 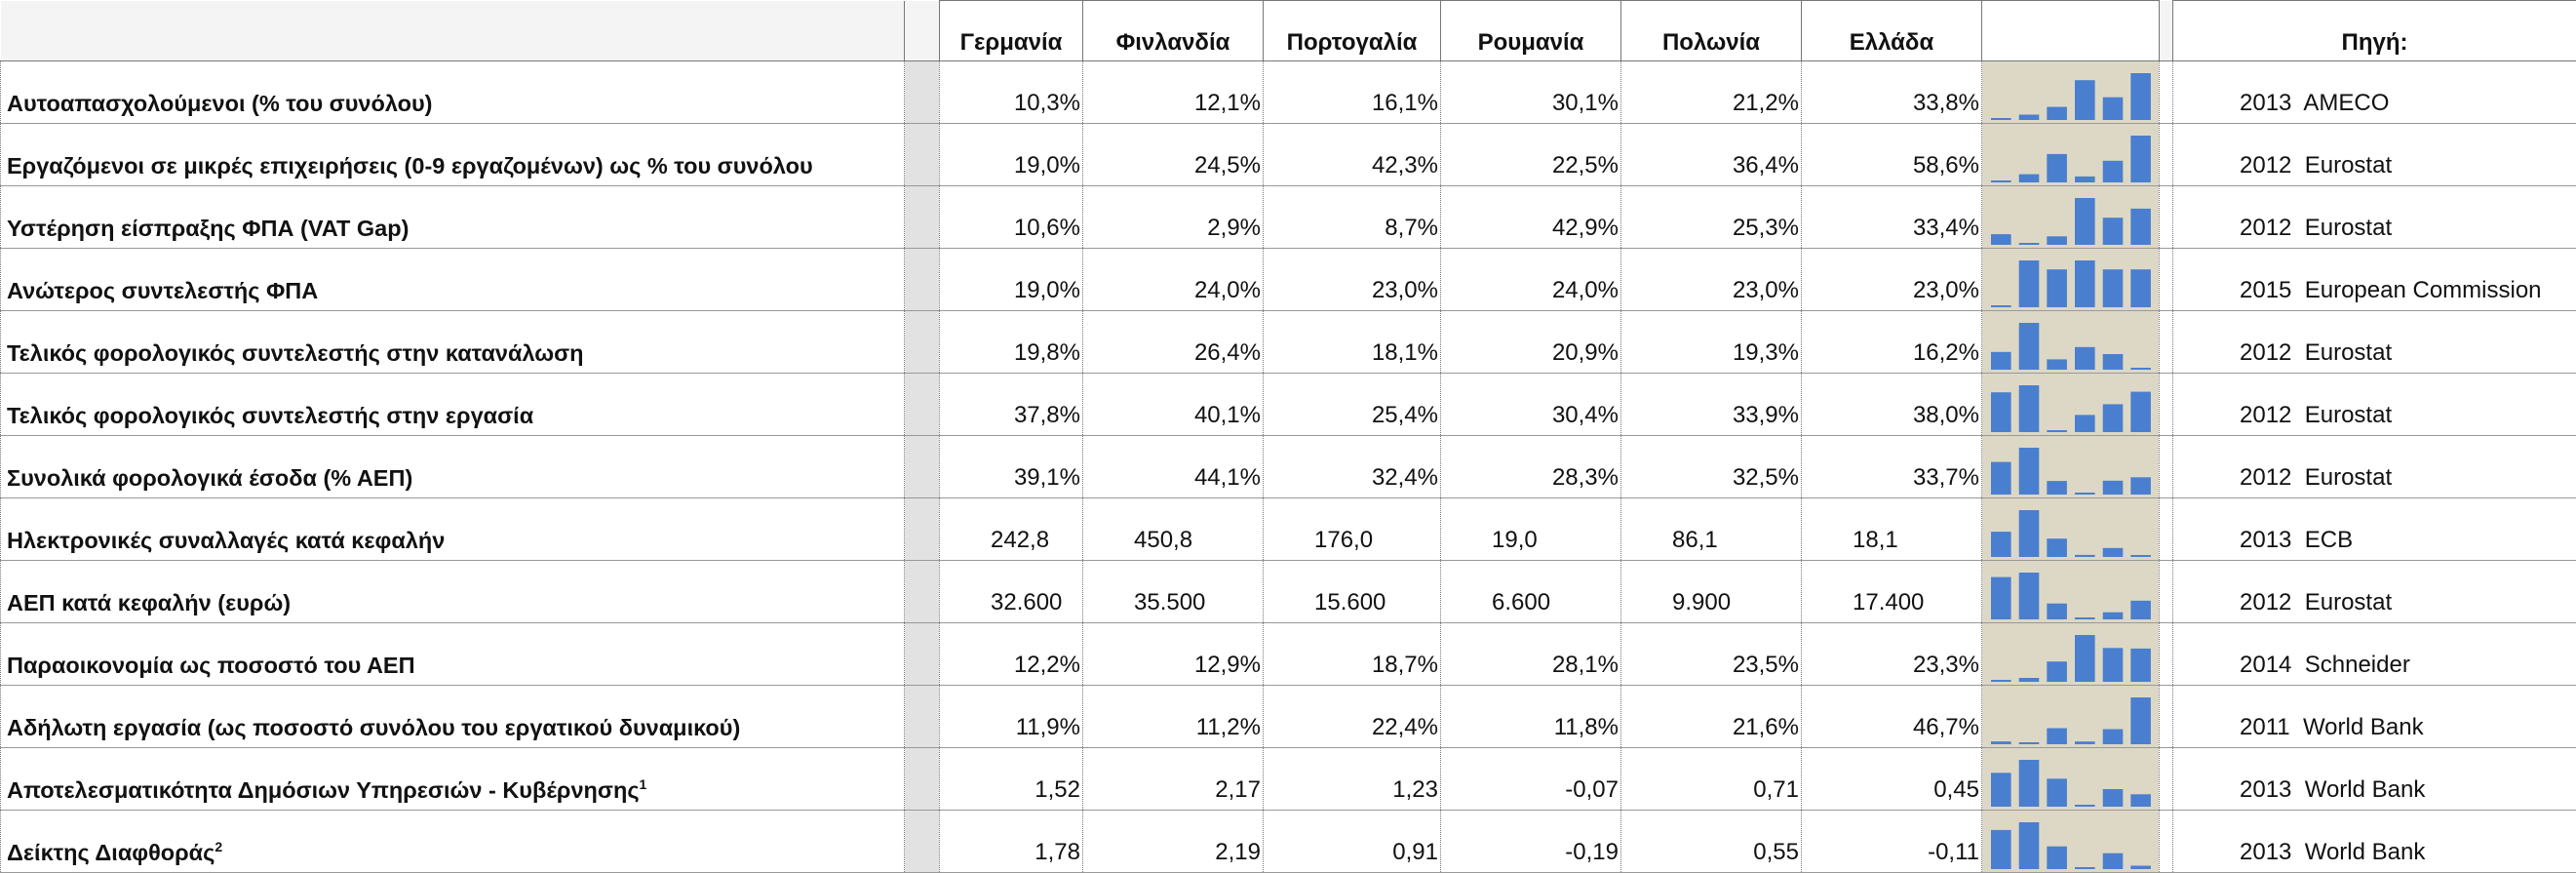 I want to click on value-cell-portugal: 176,0, so click(x=1352, y=529).